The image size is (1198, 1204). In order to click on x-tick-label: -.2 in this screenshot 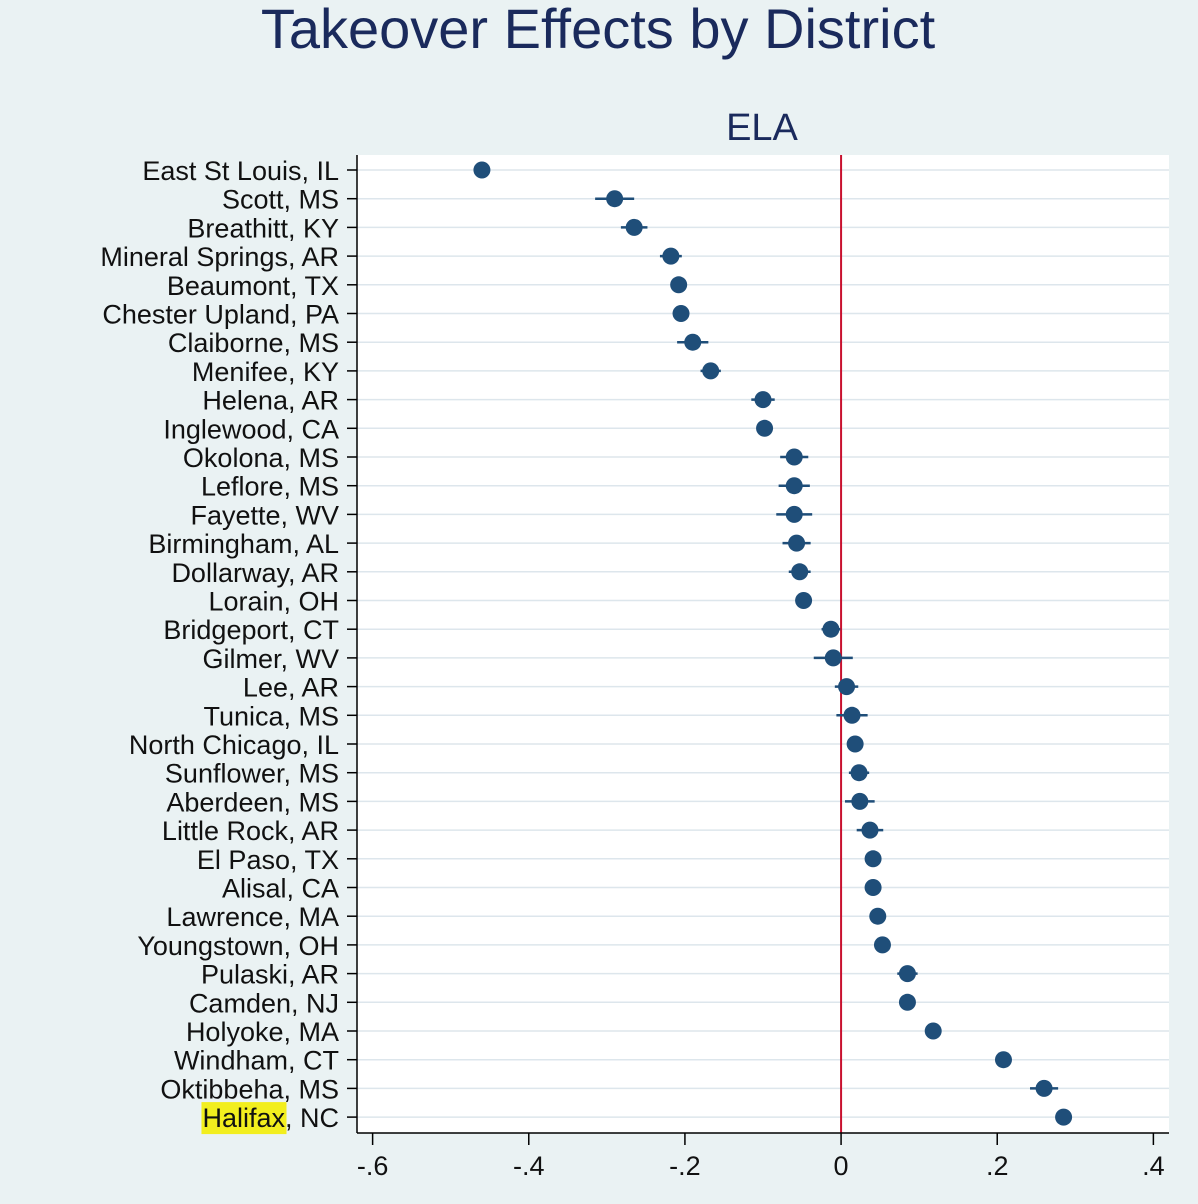, I will do `click(685, 1166)`.